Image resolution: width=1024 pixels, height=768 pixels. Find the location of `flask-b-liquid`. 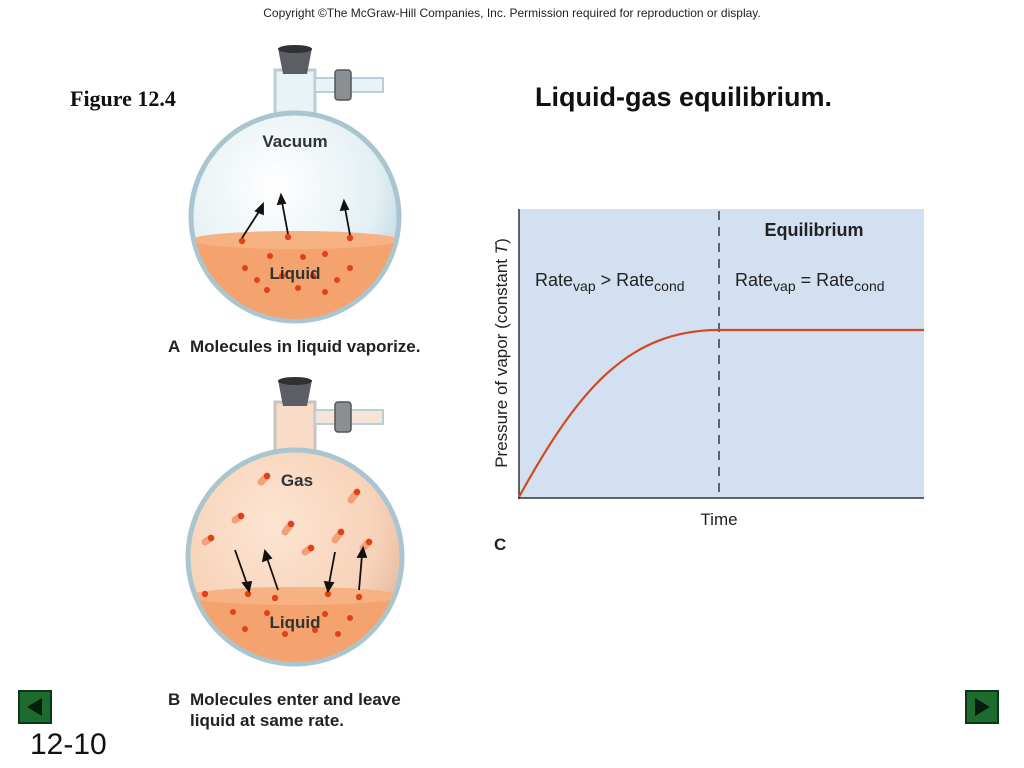

flask-b-liquid is located at coordinates (295, 628).